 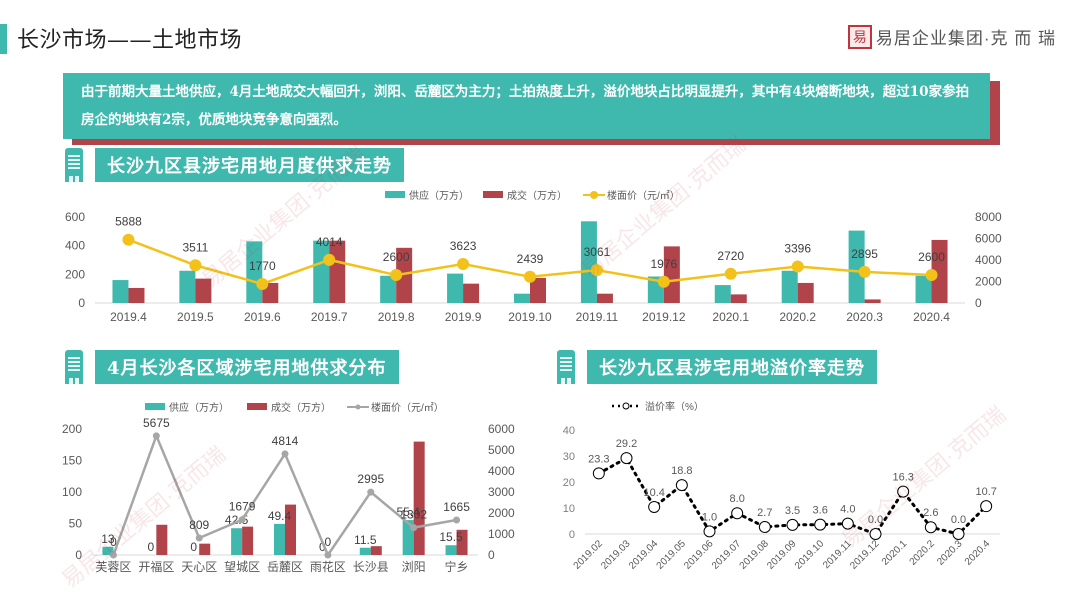 What do you see at coordinates (285, 567) in the screenshot?
I see `x-tick-label: 岳麓区` at bounding box center [285, 567].